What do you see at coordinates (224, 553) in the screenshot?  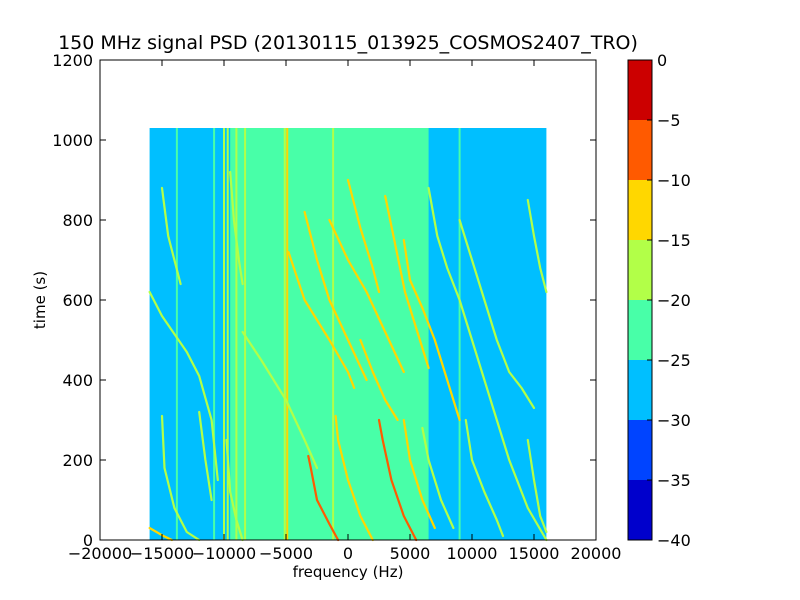 I see `x-tick-label: −10000` at bounding box center [224, 553].